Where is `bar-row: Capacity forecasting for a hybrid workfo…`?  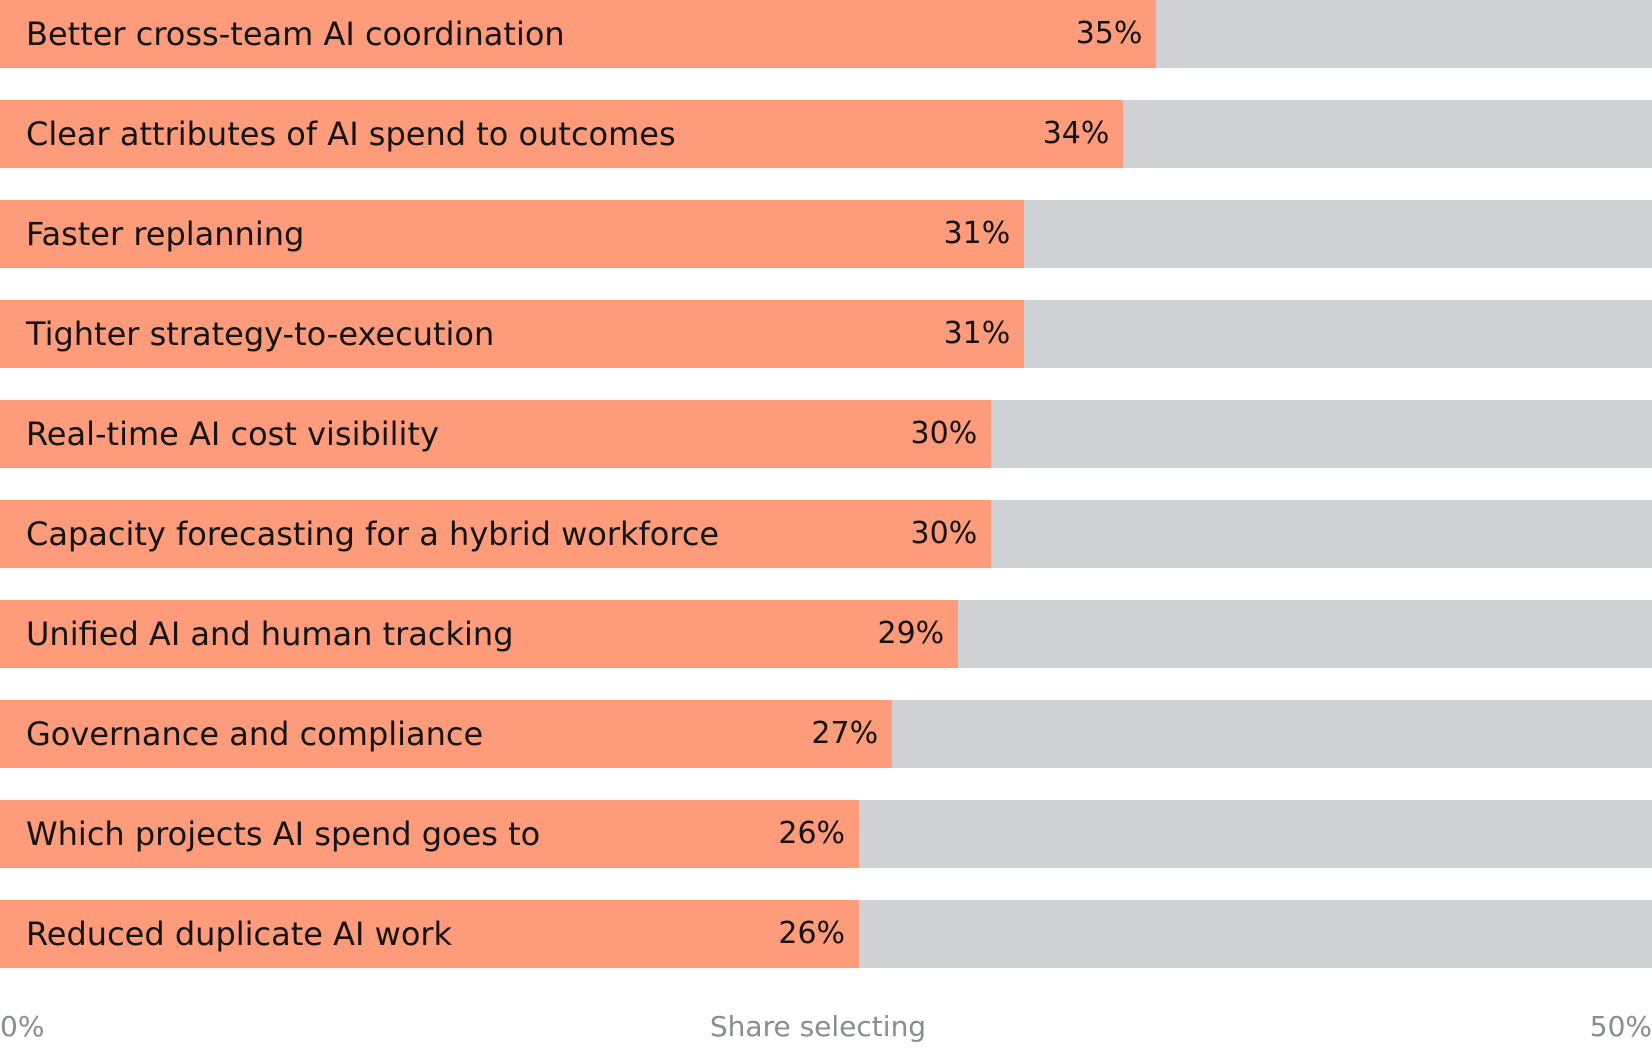
bar-row: Capacity forecasting for a hybrid workfo… is located at coordinates (826, 534).